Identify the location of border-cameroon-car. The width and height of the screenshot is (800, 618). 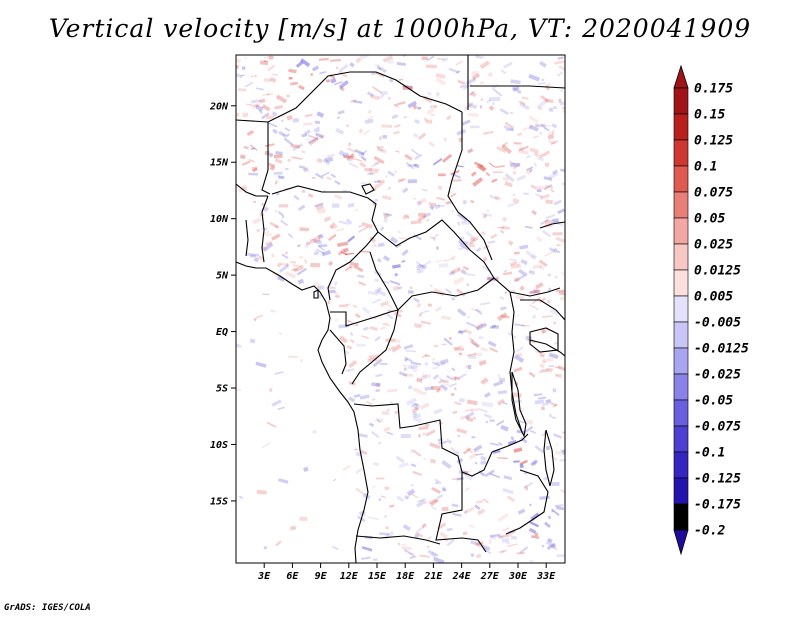
(384, 281).